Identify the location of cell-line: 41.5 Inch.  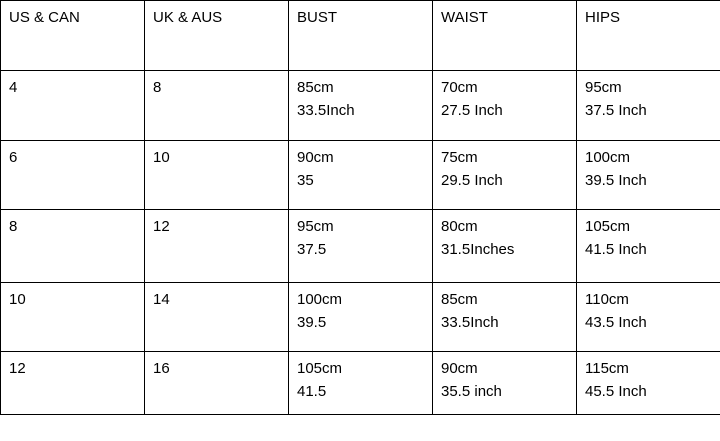
(616, 249).